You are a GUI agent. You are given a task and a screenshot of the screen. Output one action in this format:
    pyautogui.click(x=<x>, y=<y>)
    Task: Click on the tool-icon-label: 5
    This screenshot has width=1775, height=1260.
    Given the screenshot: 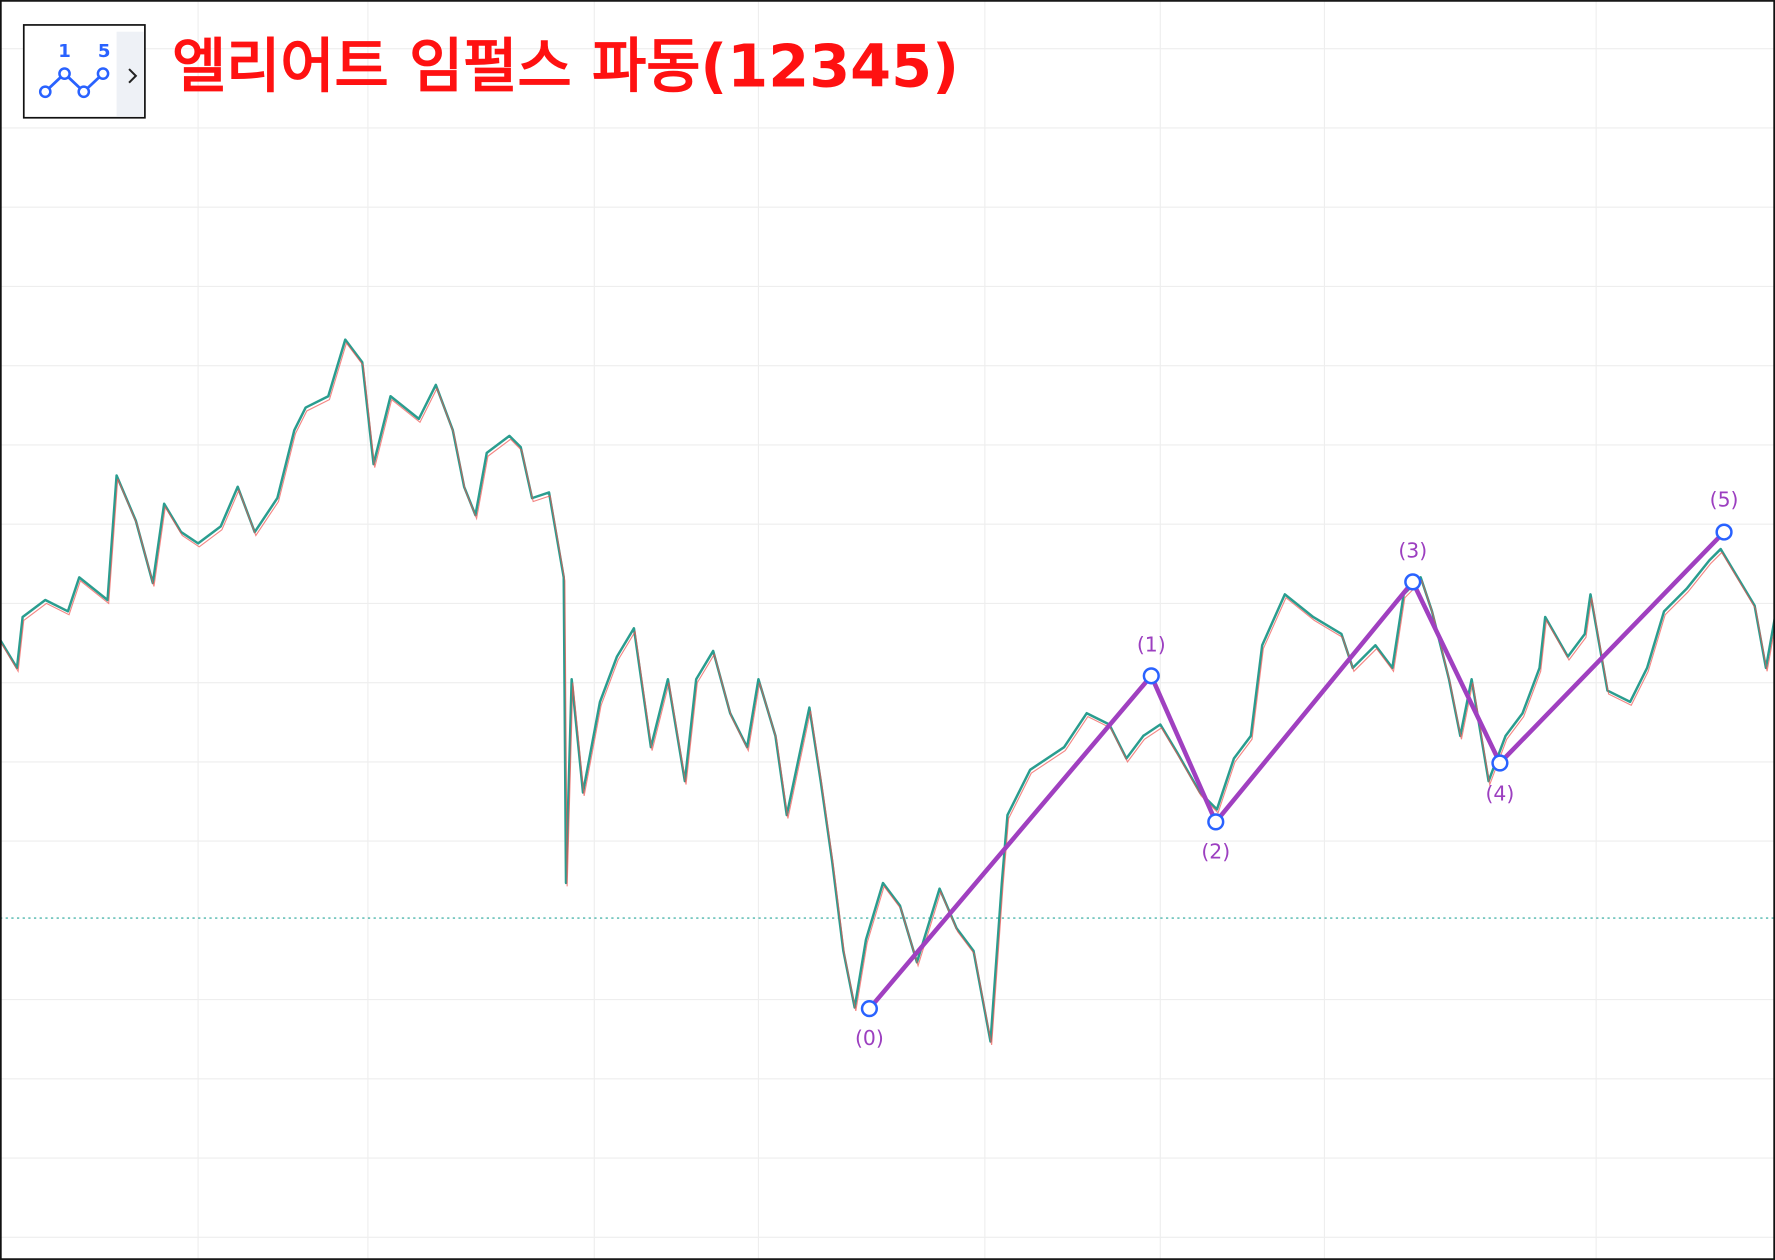 What is the action you would take?
    pyautogui.click(x=104, y=51)
    